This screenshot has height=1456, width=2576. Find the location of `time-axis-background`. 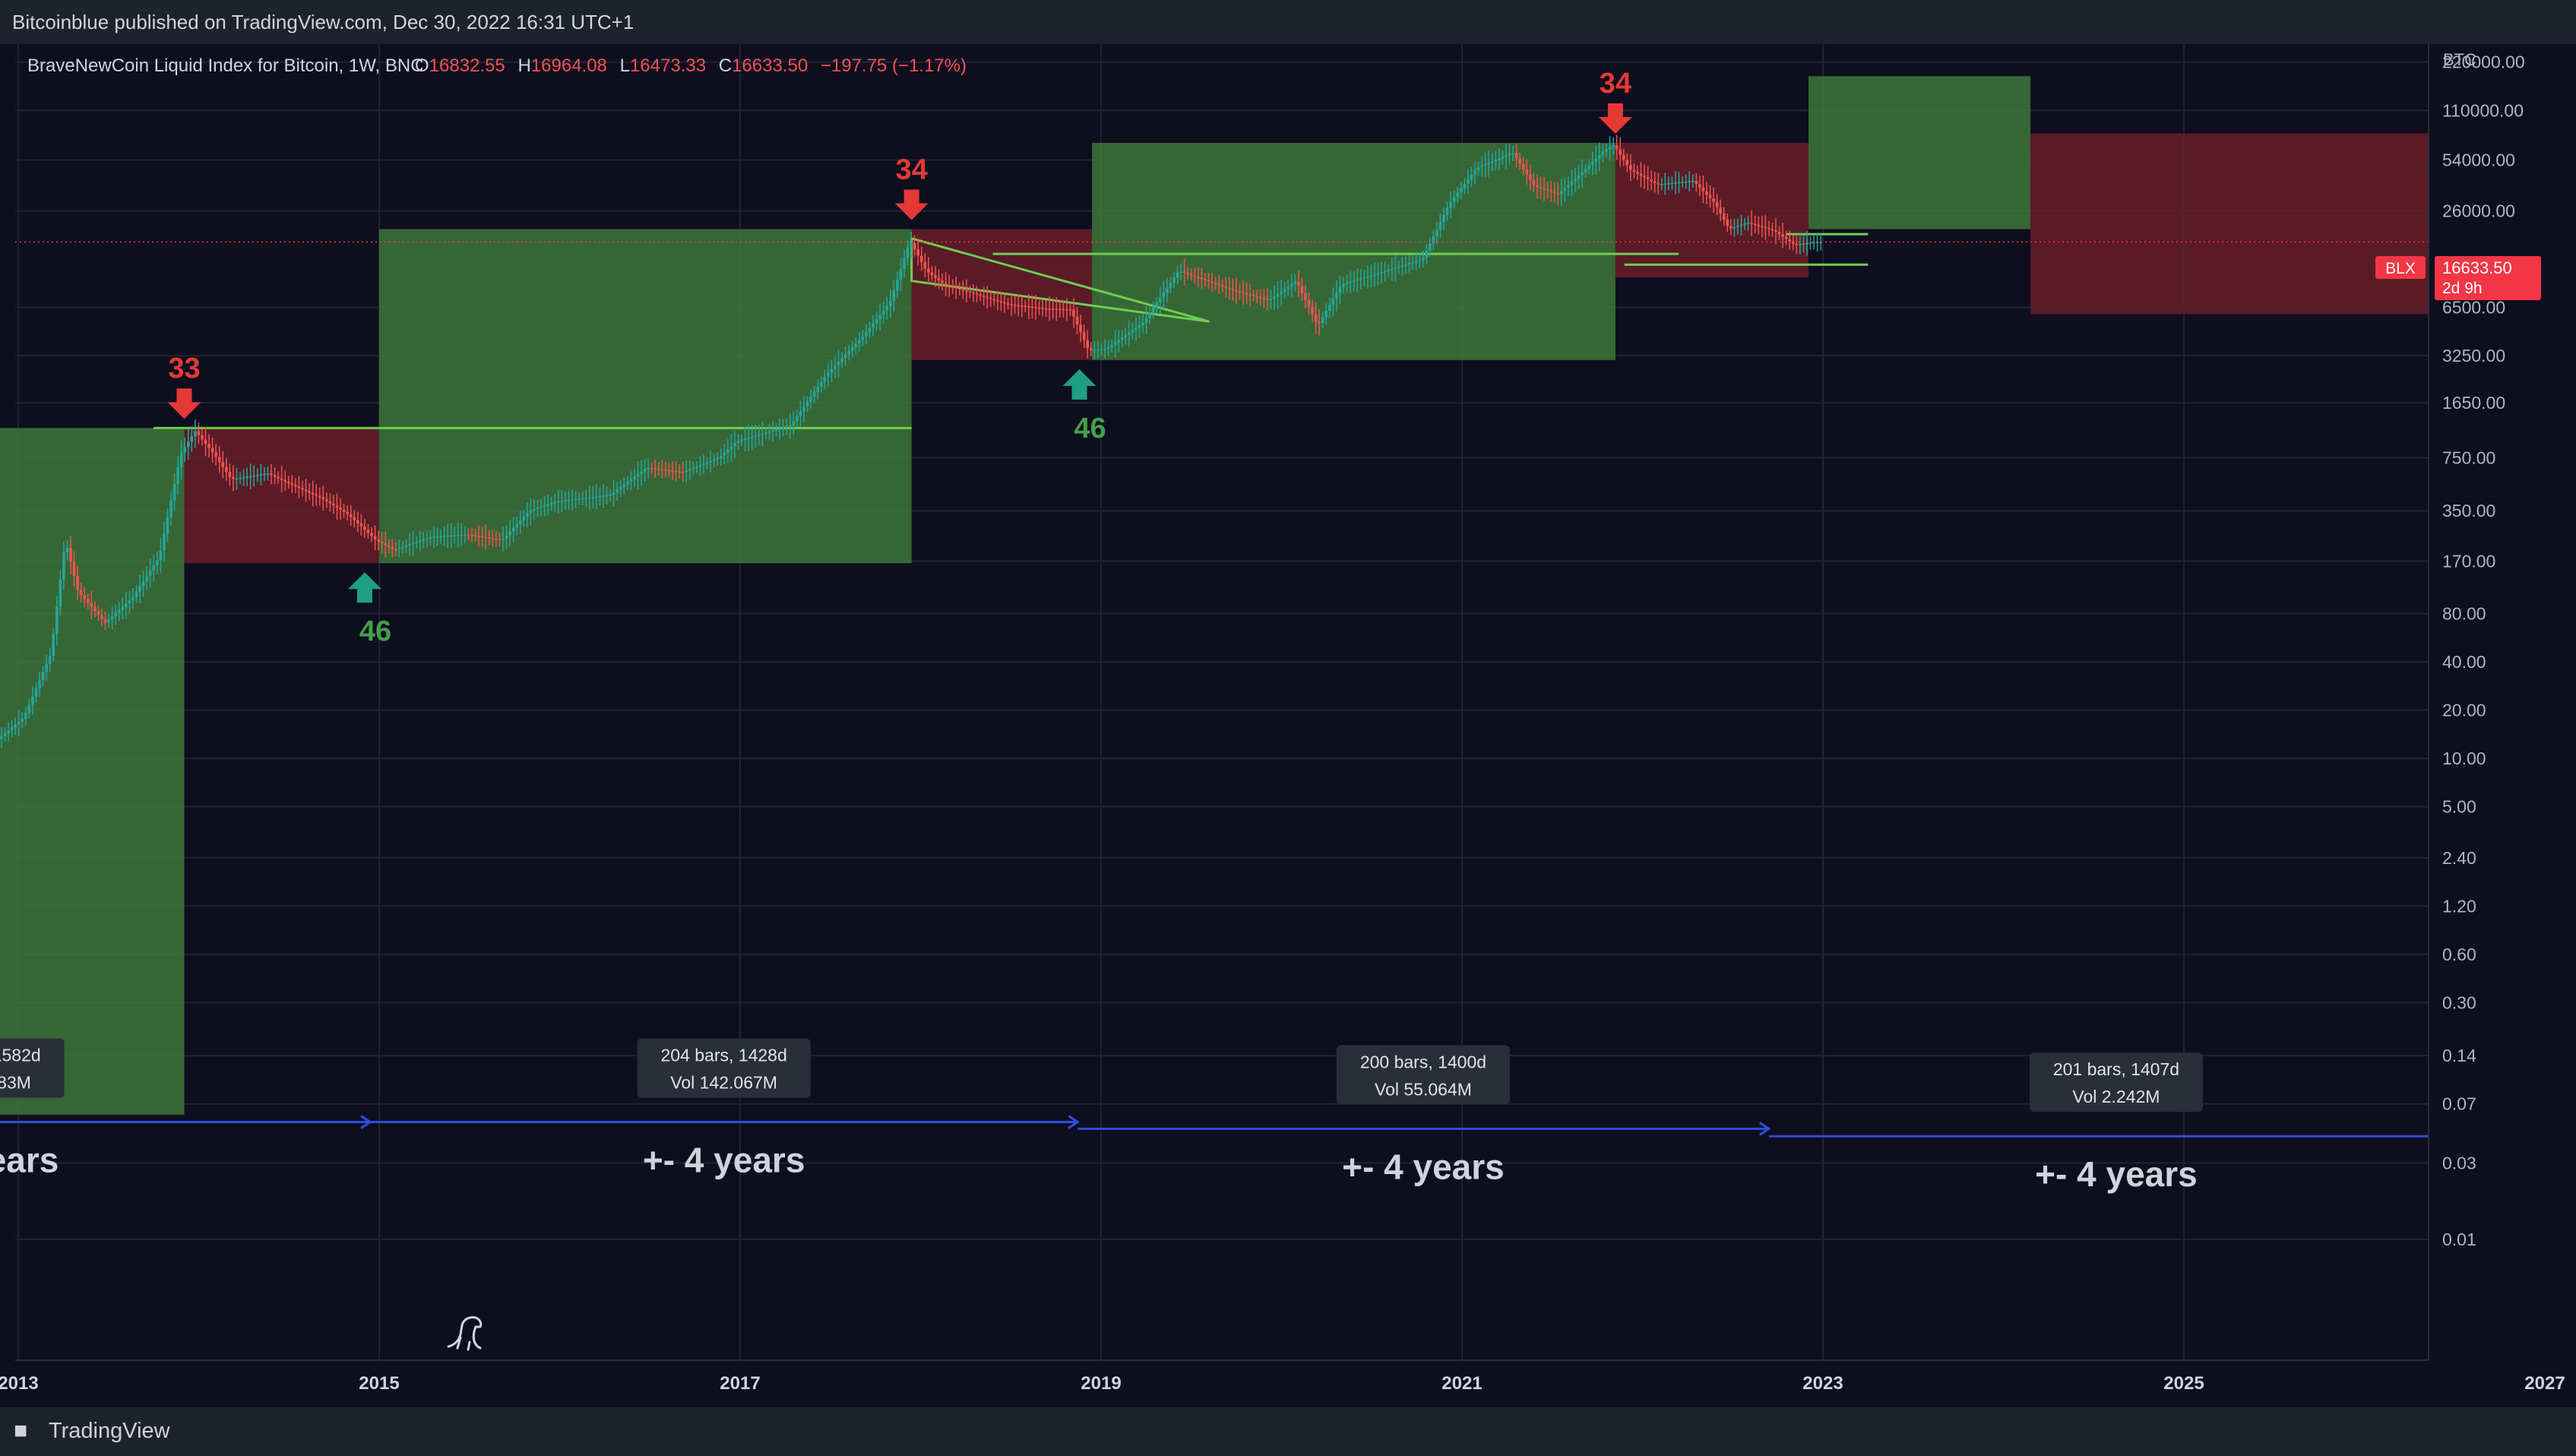

time-axis-background is located at coordinates (1288, 1383).